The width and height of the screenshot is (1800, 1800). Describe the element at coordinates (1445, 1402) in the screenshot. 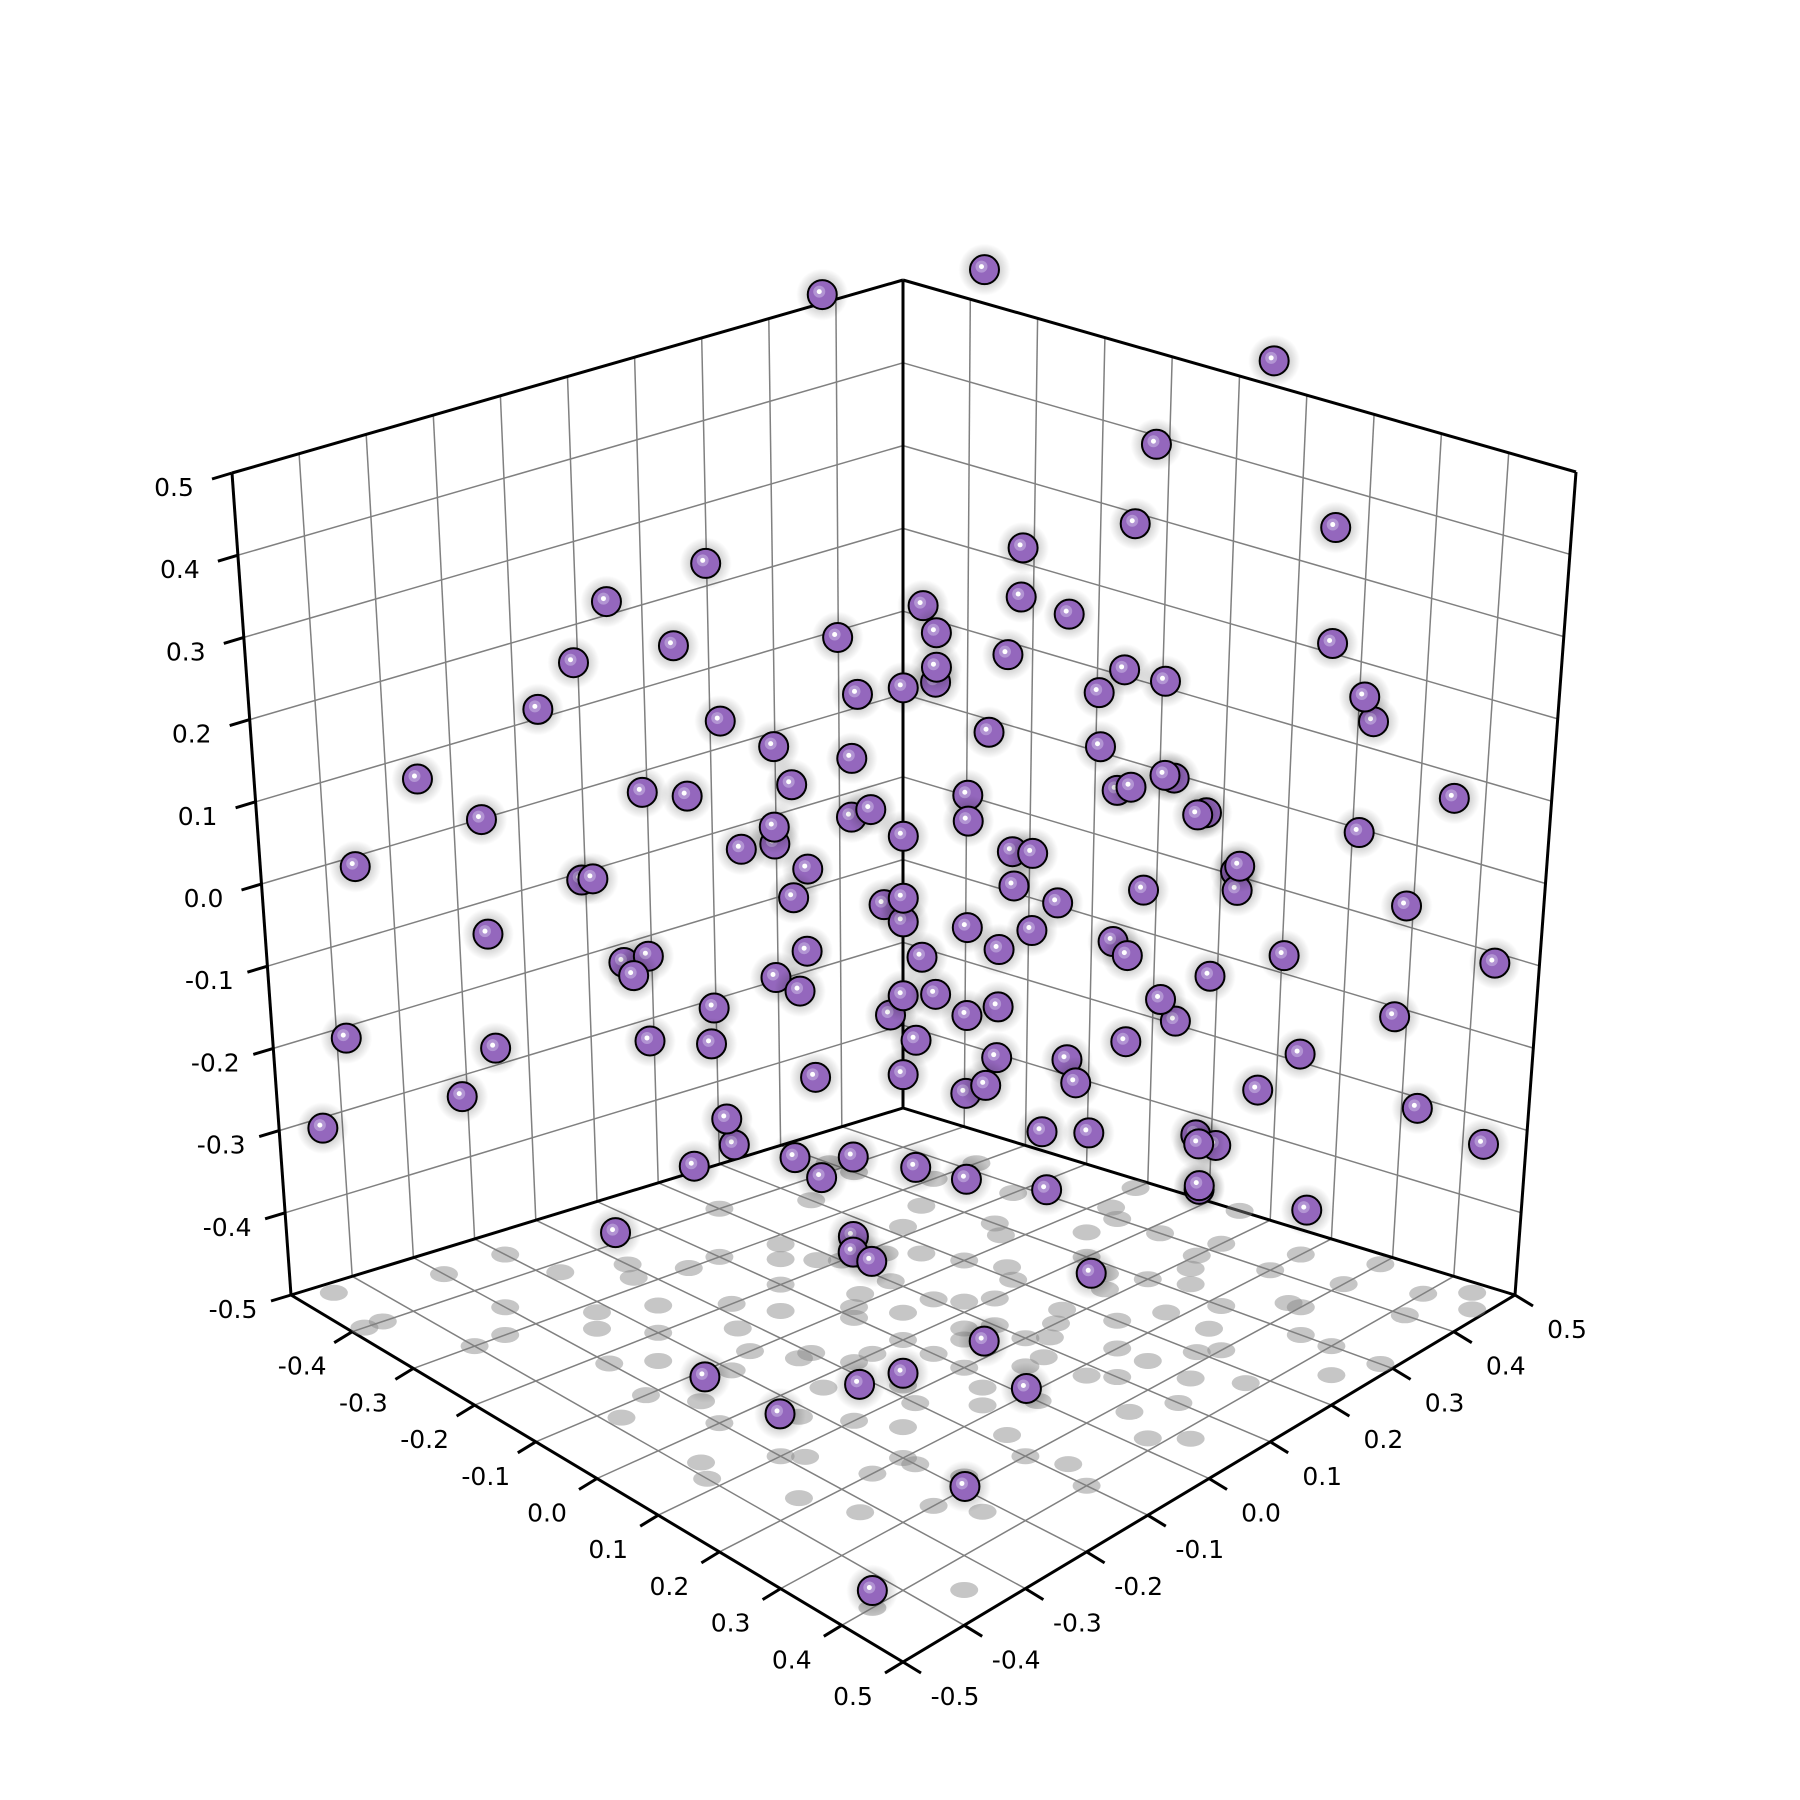

I see `y-tick-label: 0.3` at that location.